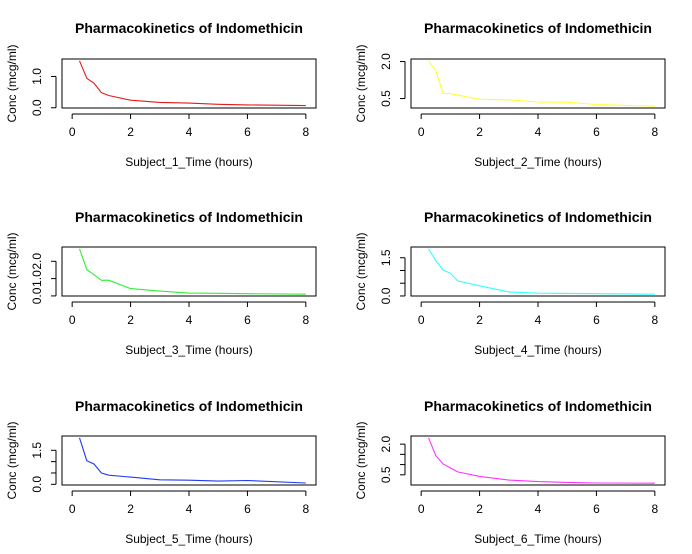  Describe the element at coordinates (538, 350) in the screenshot. I see `x-axis-label: Subject_4_Time (hours)` at that location.